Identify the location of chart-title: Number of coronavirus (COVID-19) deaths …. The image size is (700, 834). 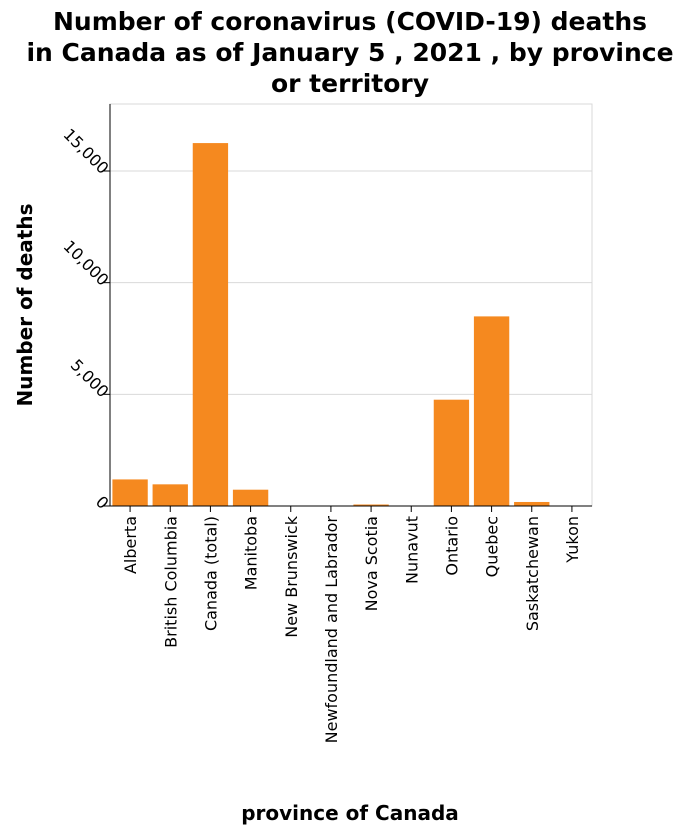
(350, 52).